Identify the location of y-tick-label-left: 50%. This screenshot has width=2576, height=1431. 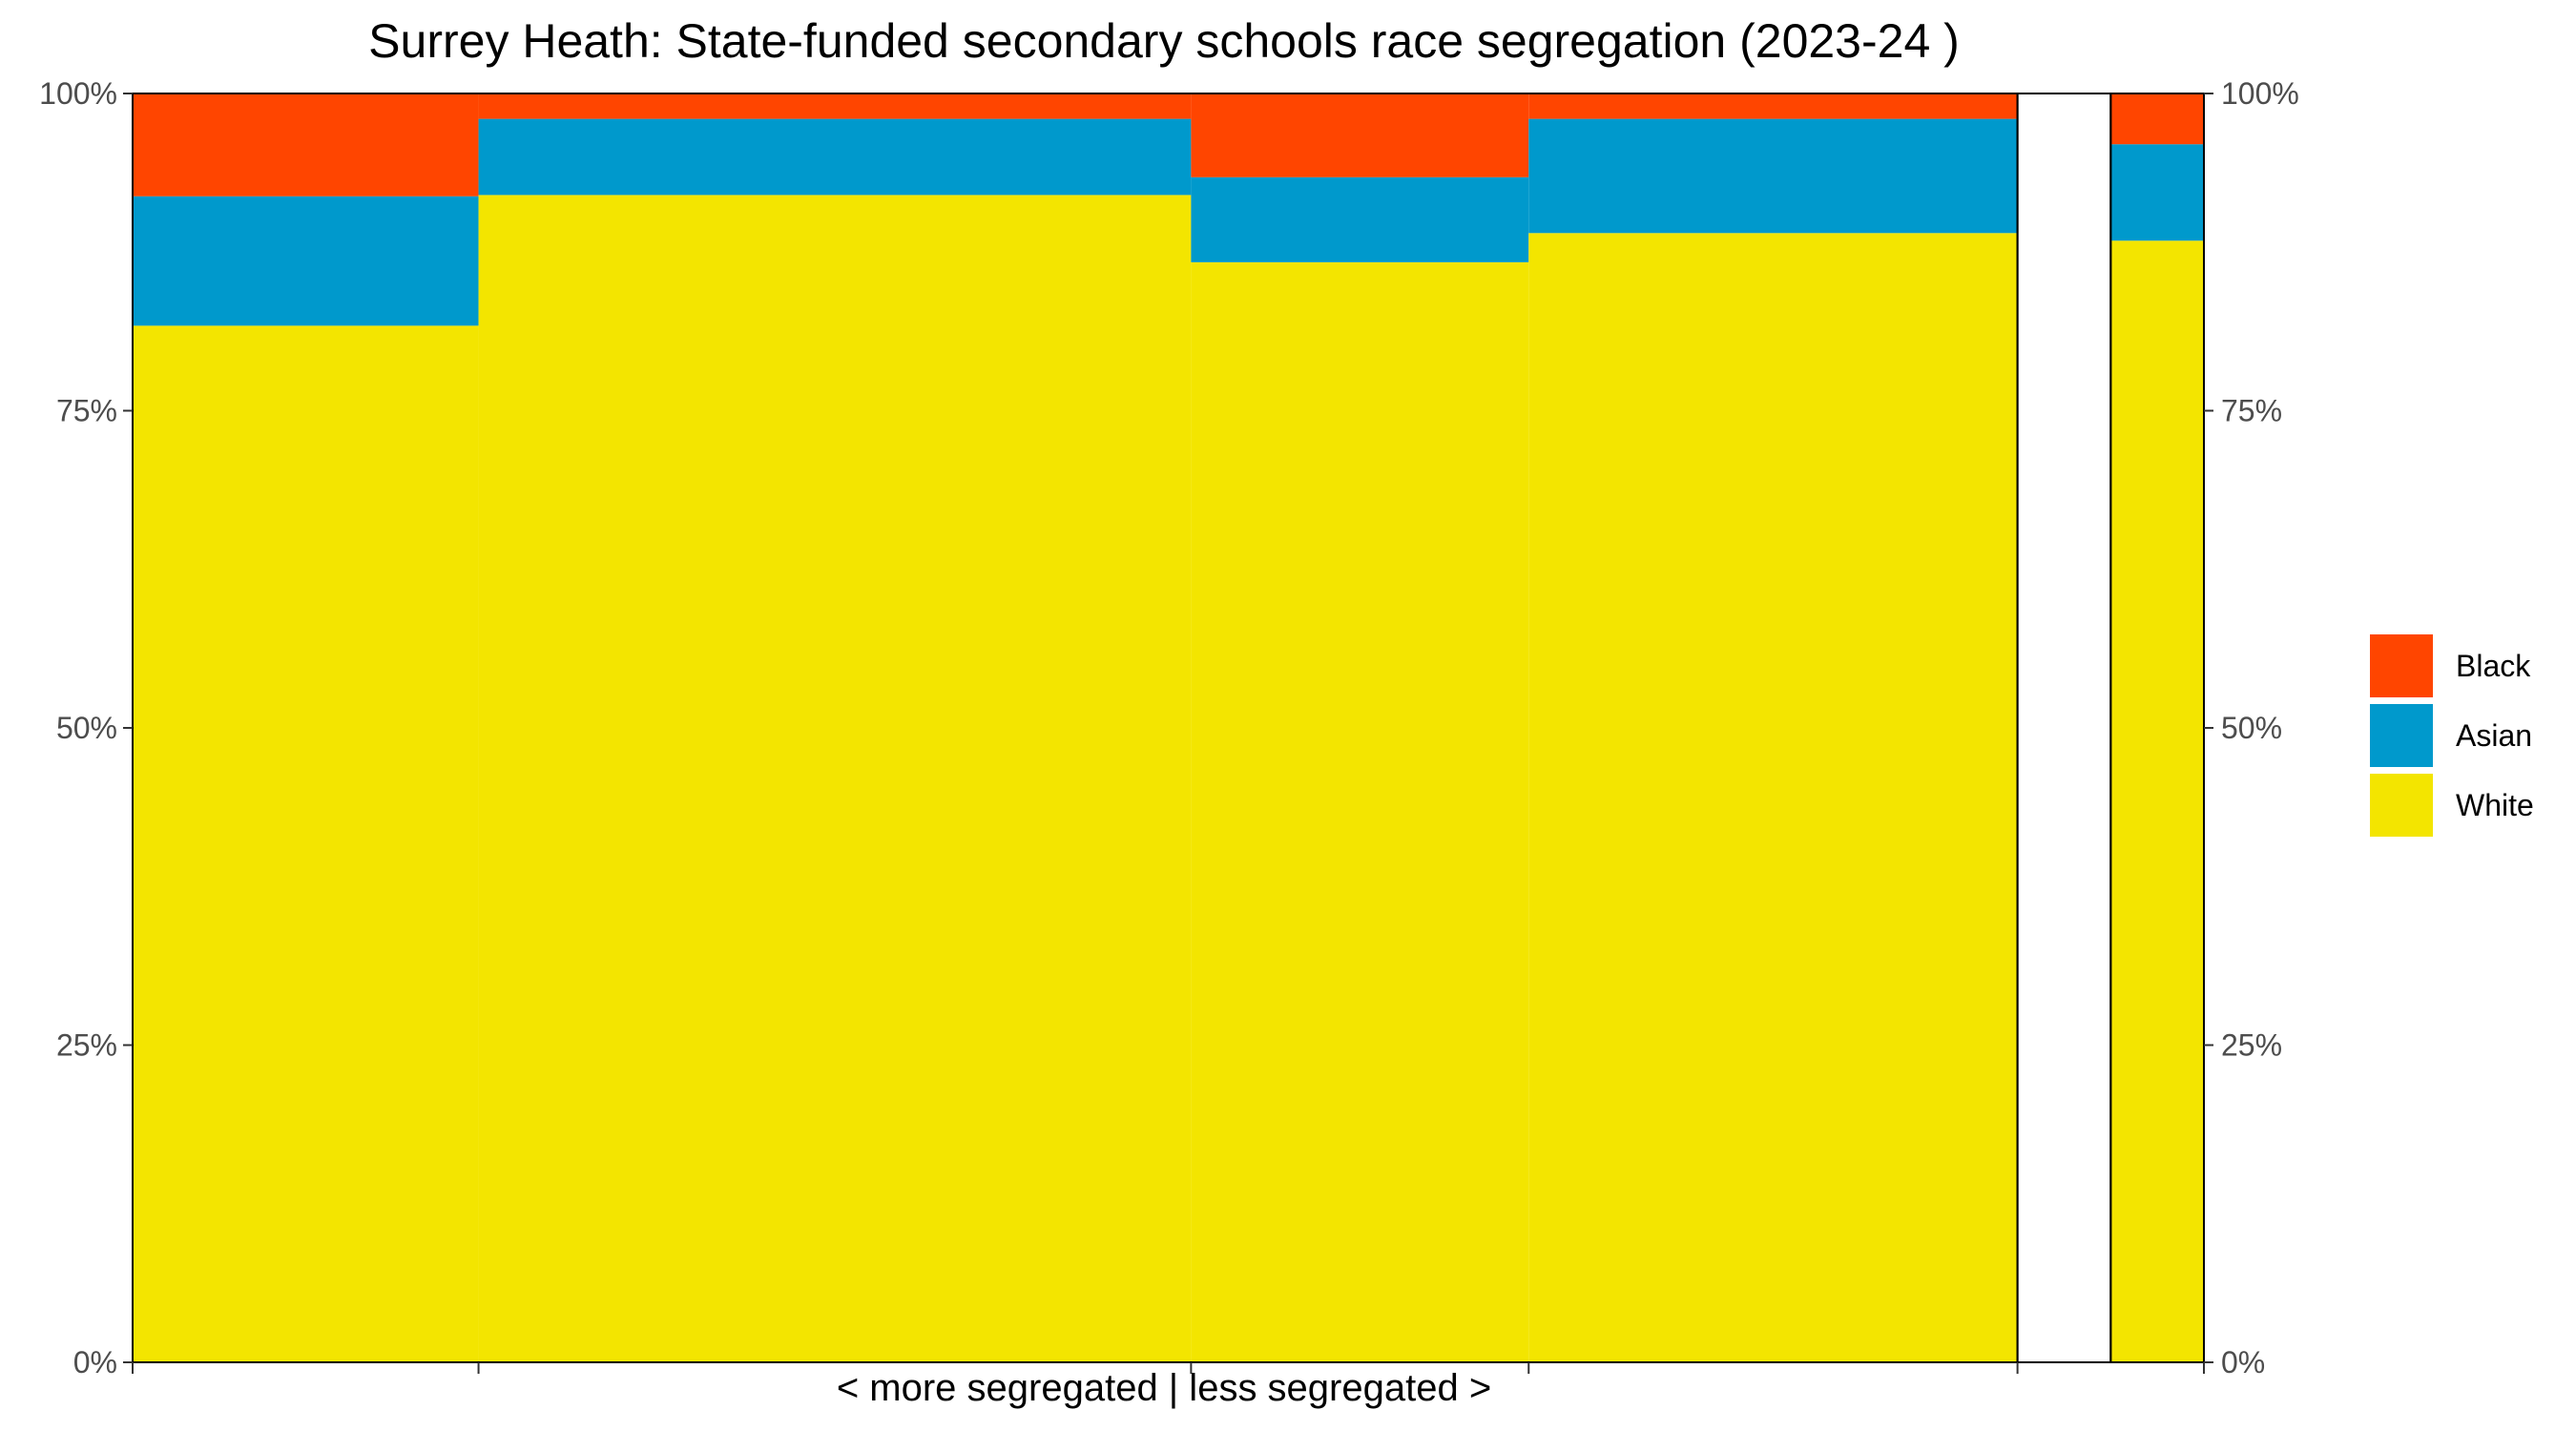
(86, 728).